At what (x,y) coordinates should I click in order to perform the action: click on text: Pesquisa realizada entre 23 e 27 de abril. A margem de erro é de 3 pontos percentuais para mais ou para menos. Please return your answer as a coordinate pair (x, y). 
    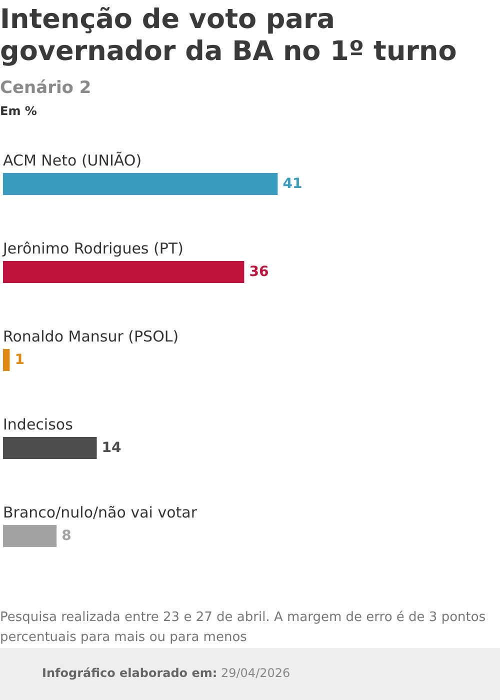
    Looking at the image, I should click on (243, 628).